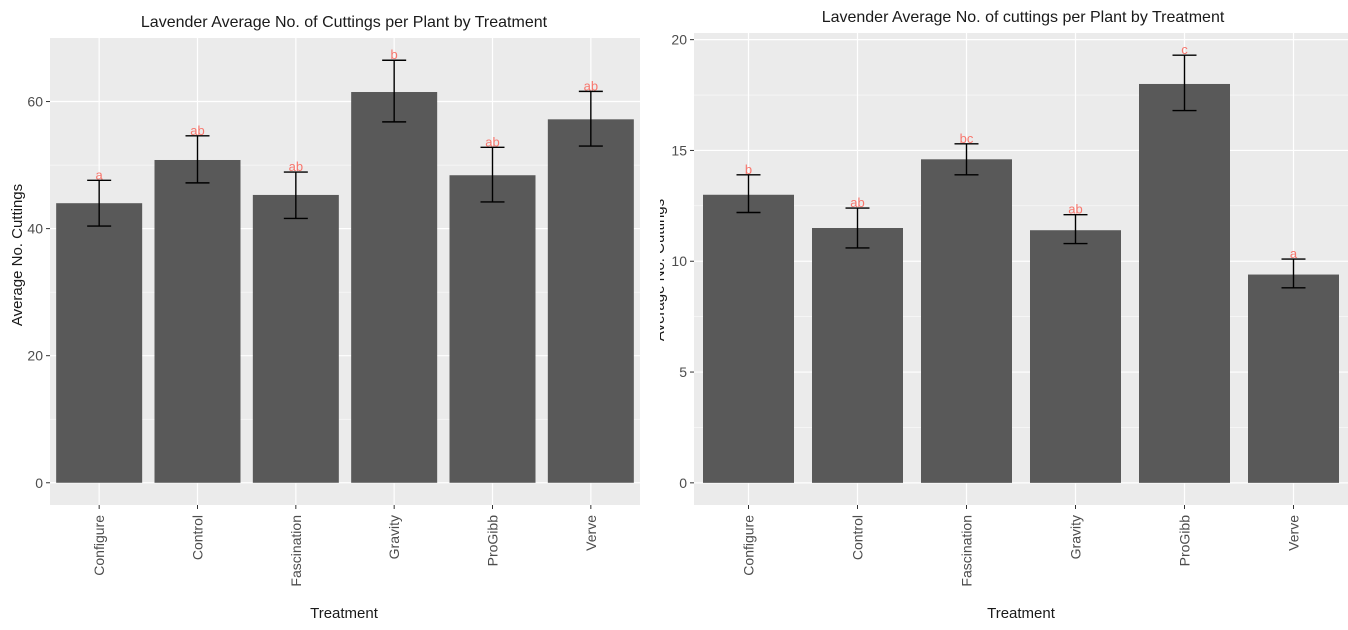 The image size is (1348, 630). What do you see at coordinates (1021, 151) in the screenshot?
I see `significance-letters: b ab bc ab c a` at bounding box center [1021, 151].